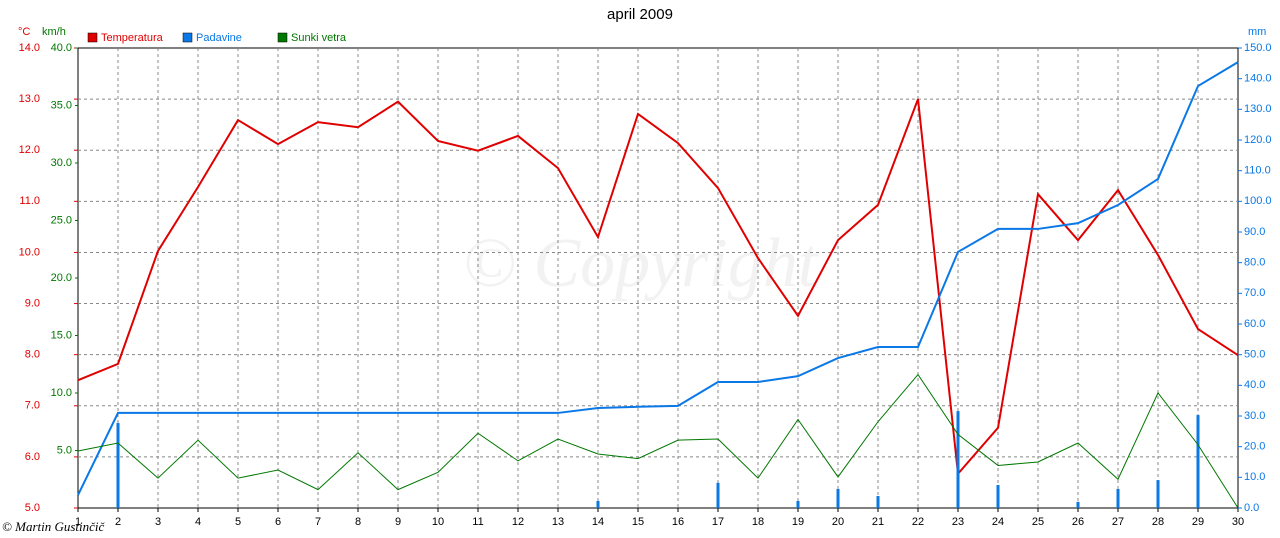  I want to click on legend-label: Temperatura, so click(132, 38).